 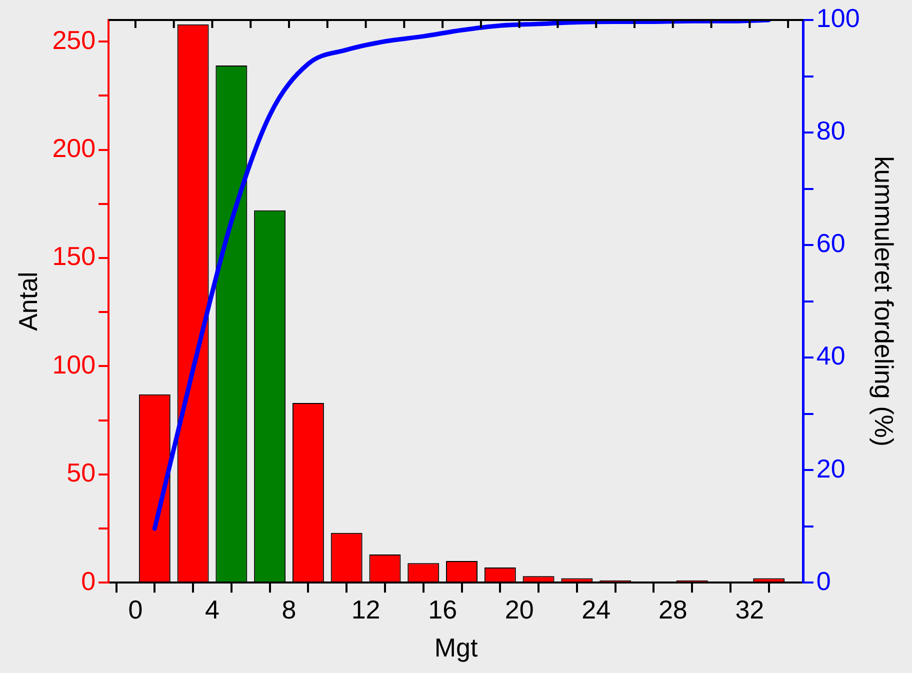 I want to click on y2-tick-label: 20, so click(x=831, y=468).